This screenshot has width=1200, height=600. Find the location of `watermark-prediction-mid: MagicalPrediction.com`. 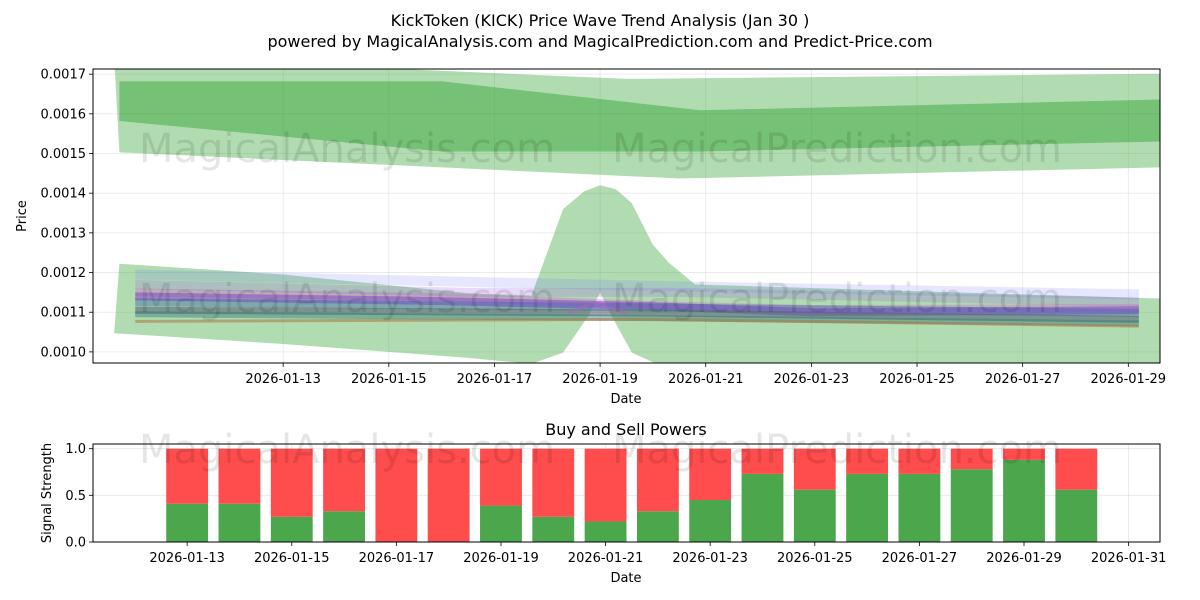

watermark-prediction-mid: MagicalPrediction.com is located at coordinates (837, 299).